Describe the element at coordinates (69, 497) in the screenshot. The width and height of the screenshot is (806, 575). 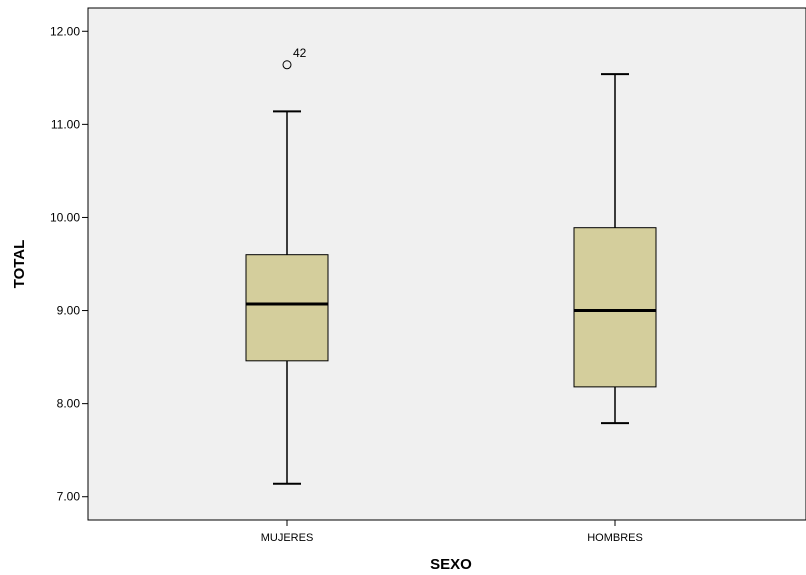
I see `y-tick-label: 7.00` at that location.